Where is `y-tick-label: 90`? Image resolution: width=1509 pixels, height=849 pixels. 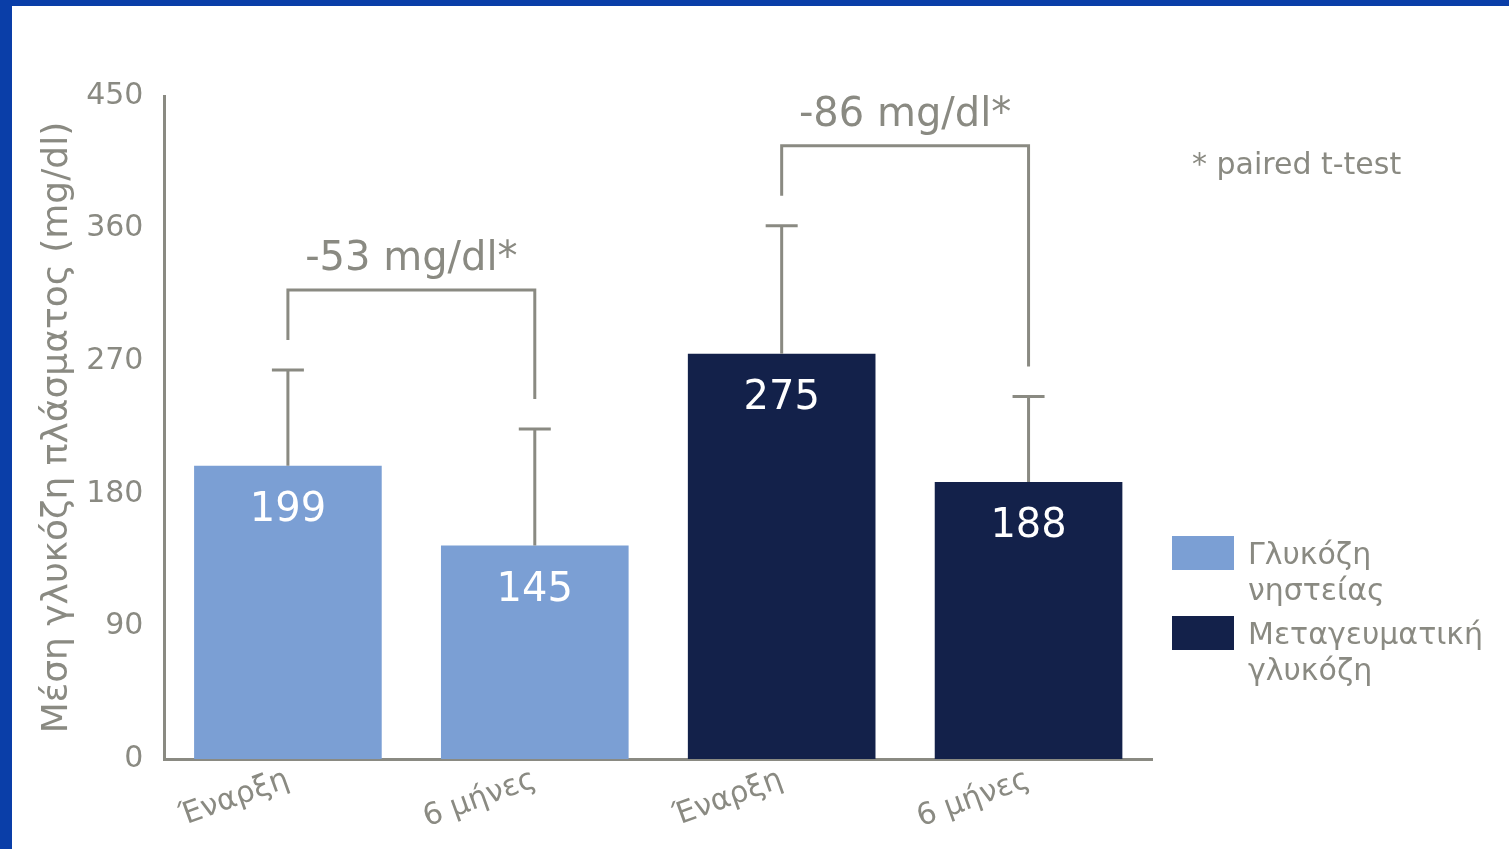 y-tick-label: 90 is located at coordinates (124, 624).